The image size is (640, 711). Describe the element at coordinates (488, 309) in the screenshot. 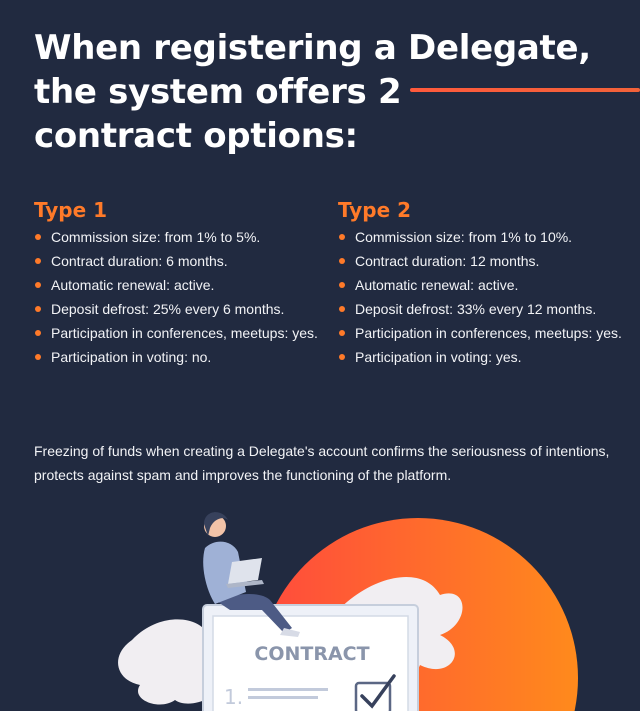

I see `list-item: Deposit defrost: 33% every 12 months.` at that location.